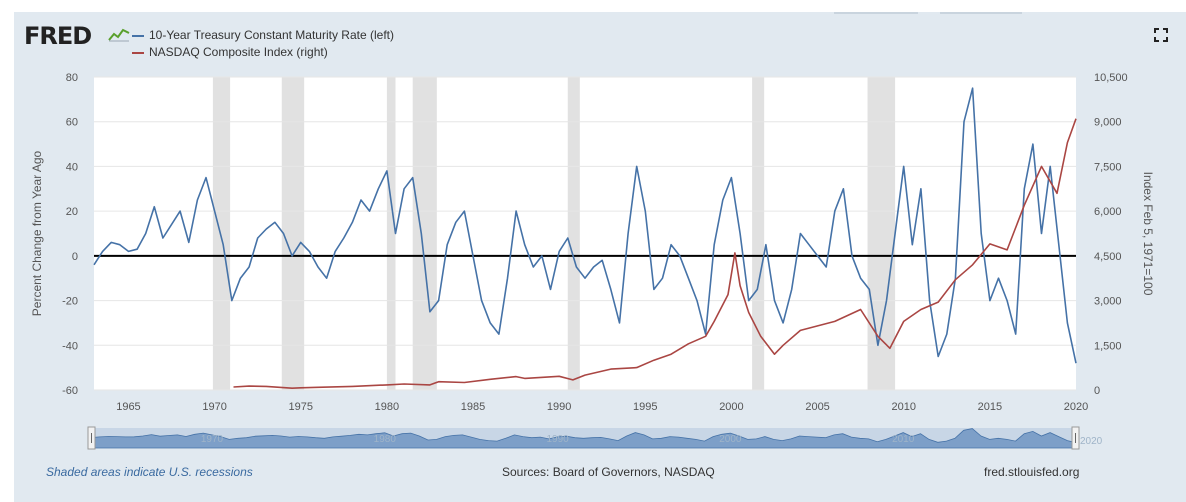 Image resolution: width=1186 pixels, height=502 pixels. I want to click on sources-note: Sources: Board of Governors, NASDAQ, so click(608, 472).